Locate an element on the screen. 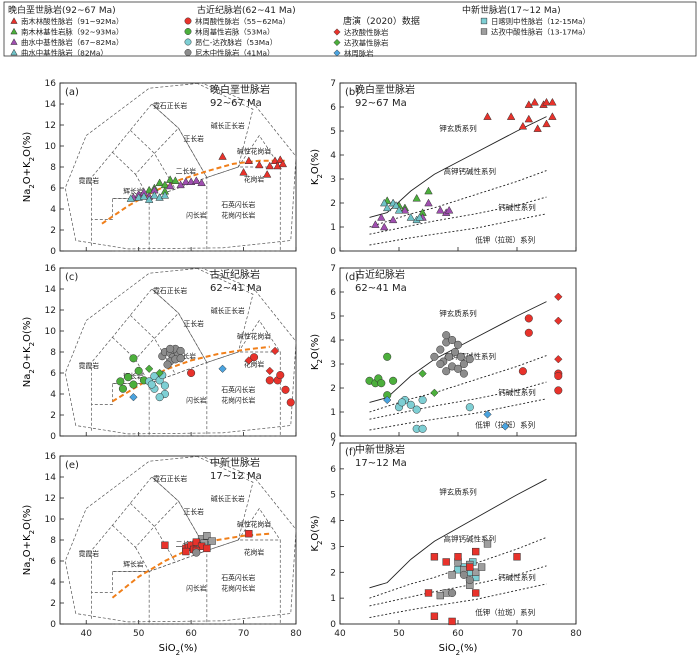  series-label: 高钾钙碱性系列 is located at coordinates (470, 538).